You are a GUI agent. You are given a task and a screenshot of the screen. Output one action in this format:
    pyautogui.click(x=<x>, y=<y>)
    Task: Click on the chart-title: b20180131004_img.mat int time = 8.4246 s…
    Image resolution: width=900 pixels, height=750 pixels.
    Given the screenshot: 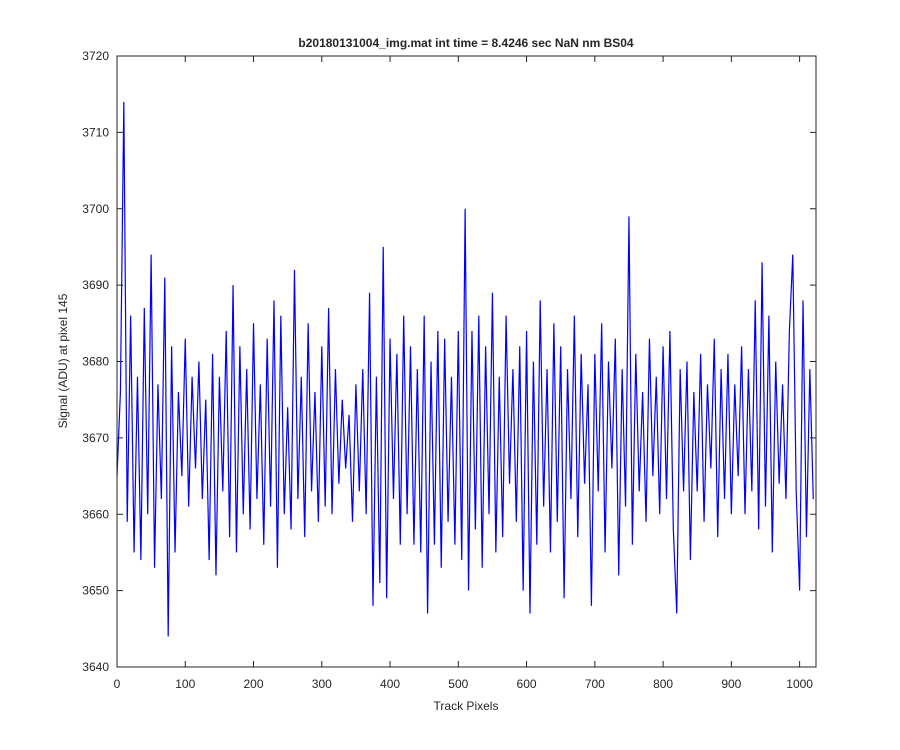 What is the action you would take?
    pyautogui.click(x=466, y=43)
    